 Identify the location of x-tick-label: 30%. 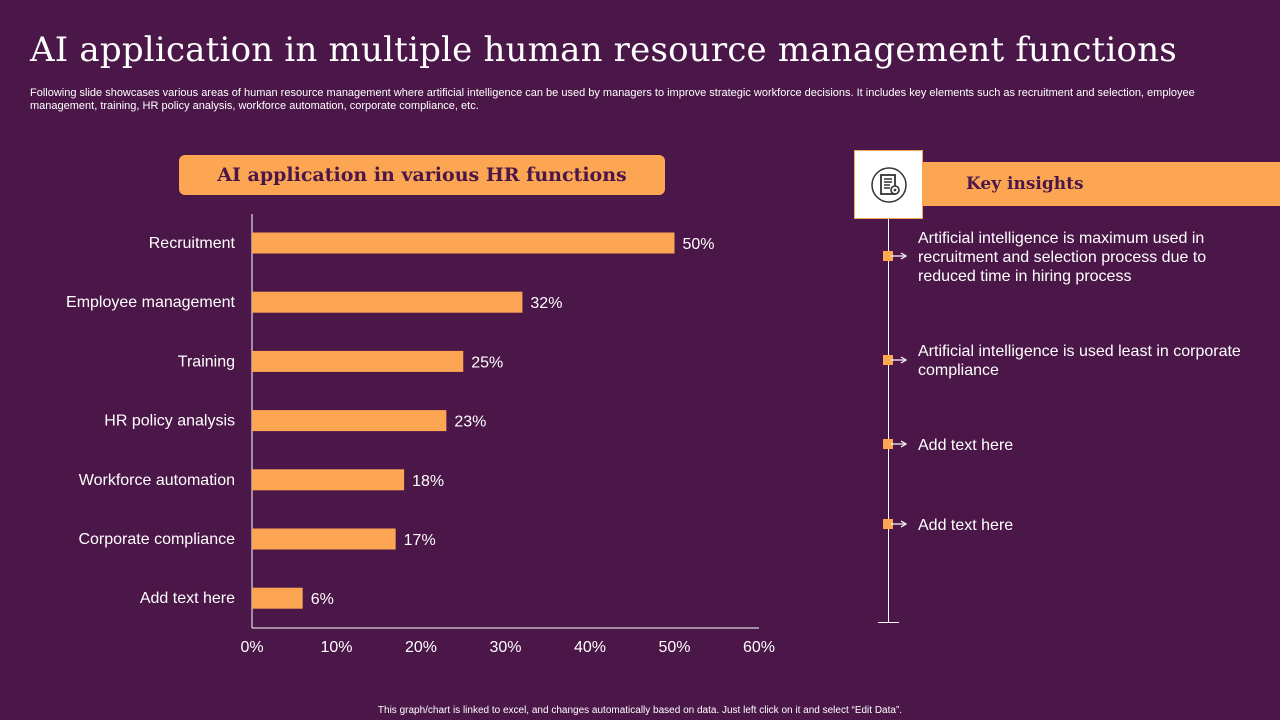
(505, 647).